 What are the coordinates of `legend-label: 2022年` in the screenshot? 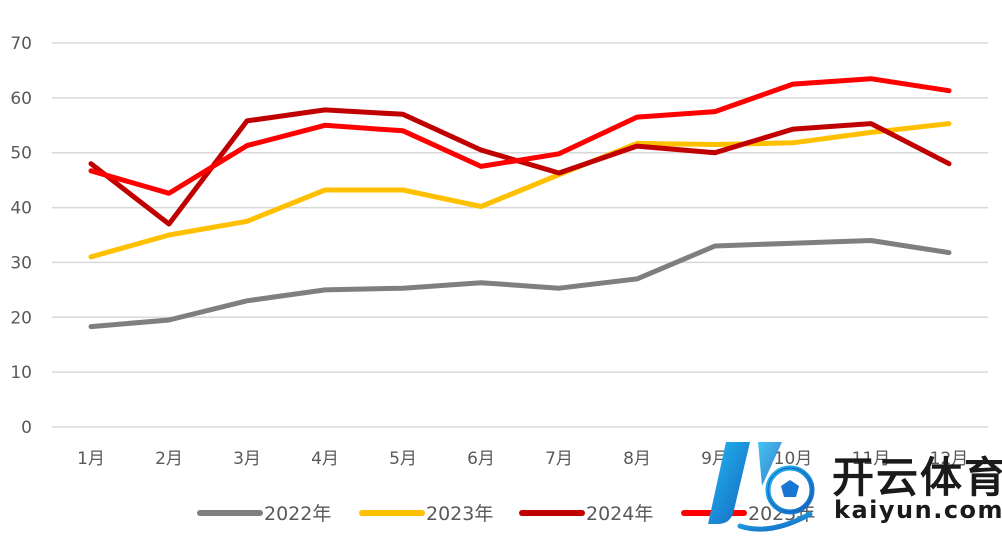 It's located at (297, 514).